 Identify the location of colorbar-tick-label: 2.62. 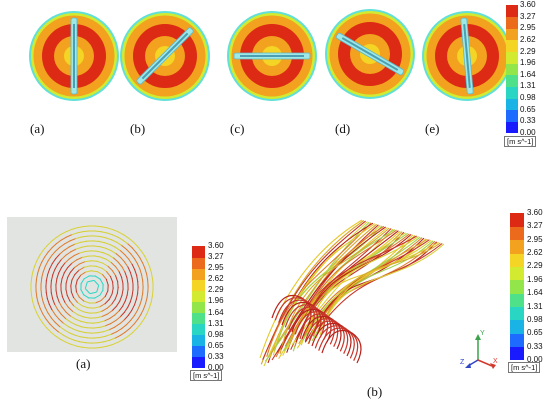
(535, 253).